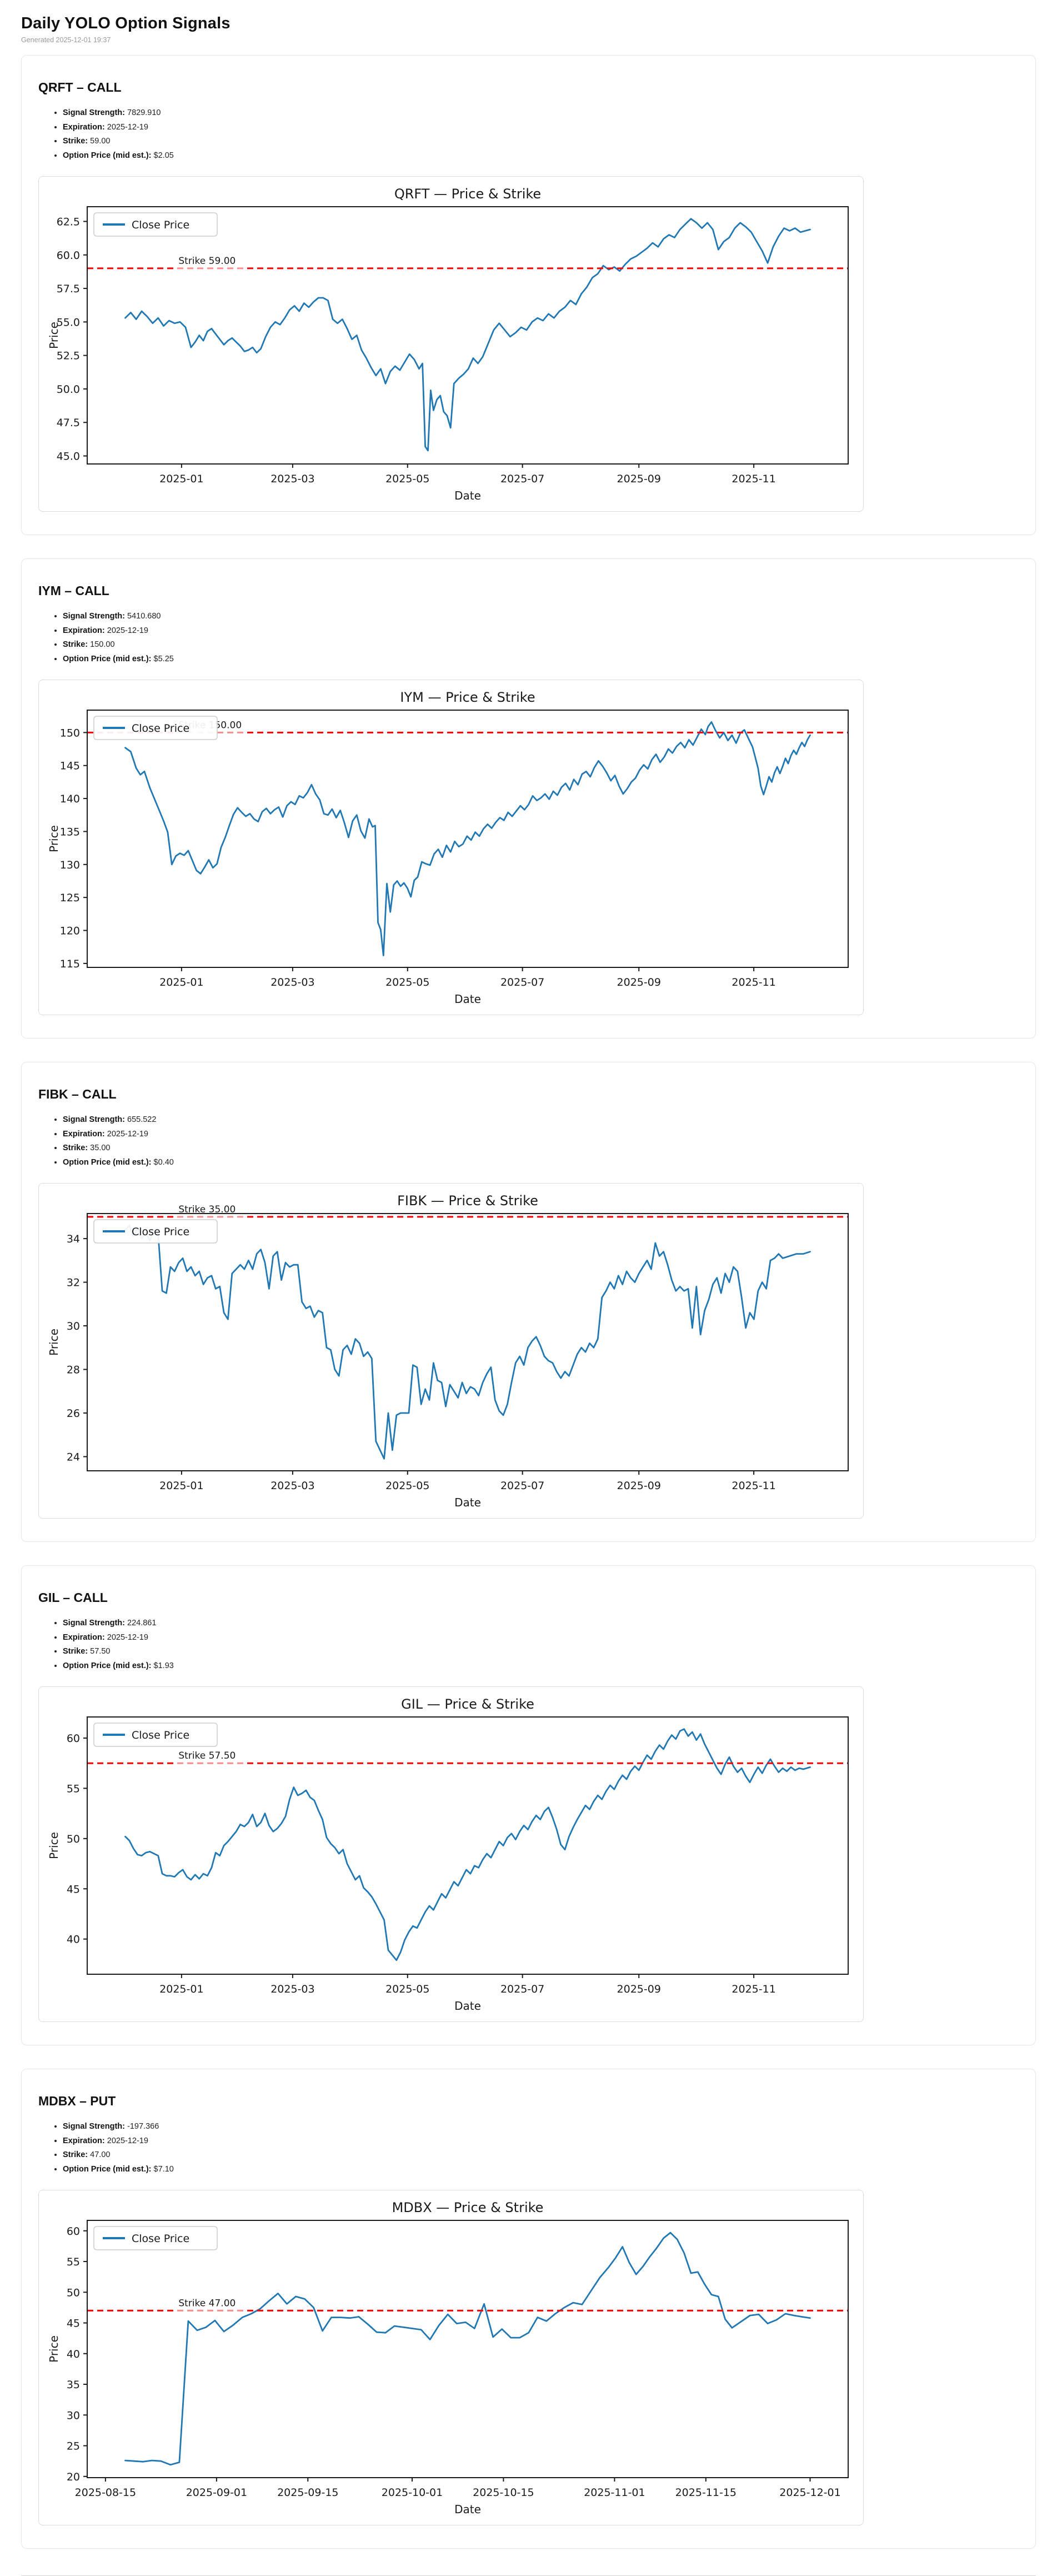 The height and width of the screenshot is (2576, 1057). What do you see at coordinates (73, 1457) in the screenshot?
I see `y-tick-label: 24` at bounding box center [73, 1457].